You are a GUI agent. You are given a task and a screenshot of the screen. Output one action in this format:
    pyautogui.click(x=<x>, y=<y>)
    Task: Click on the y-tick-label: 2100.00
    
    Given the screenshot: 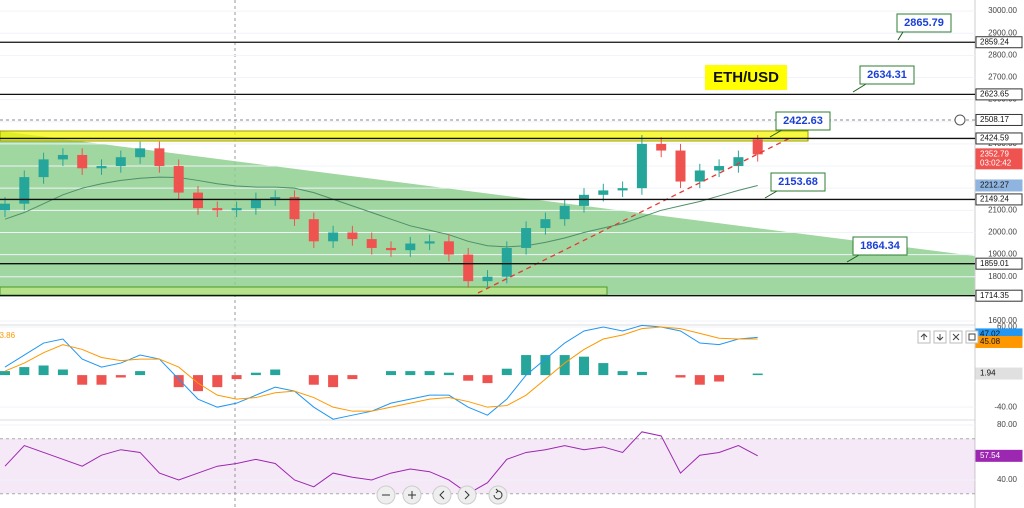 What is the action you would take?
    pyautogui.click(x=1002, y=209)
    